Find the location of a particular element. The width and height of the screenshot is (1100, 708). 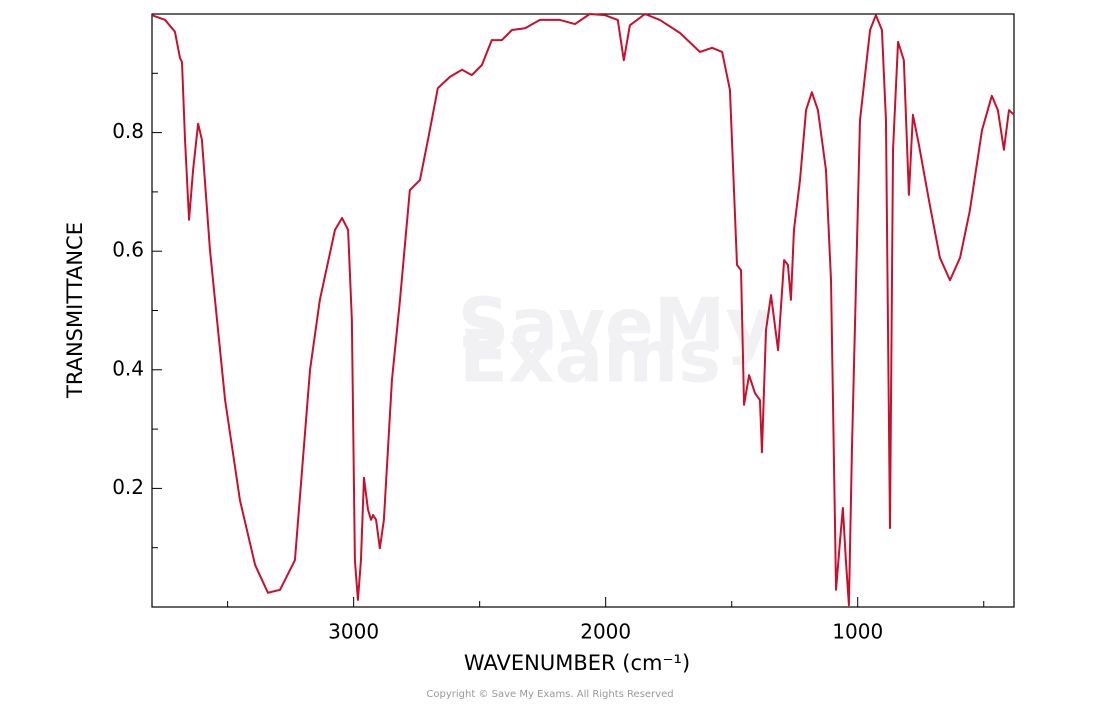

x-tick-label: 1000 is located at coordinates (857, 632).